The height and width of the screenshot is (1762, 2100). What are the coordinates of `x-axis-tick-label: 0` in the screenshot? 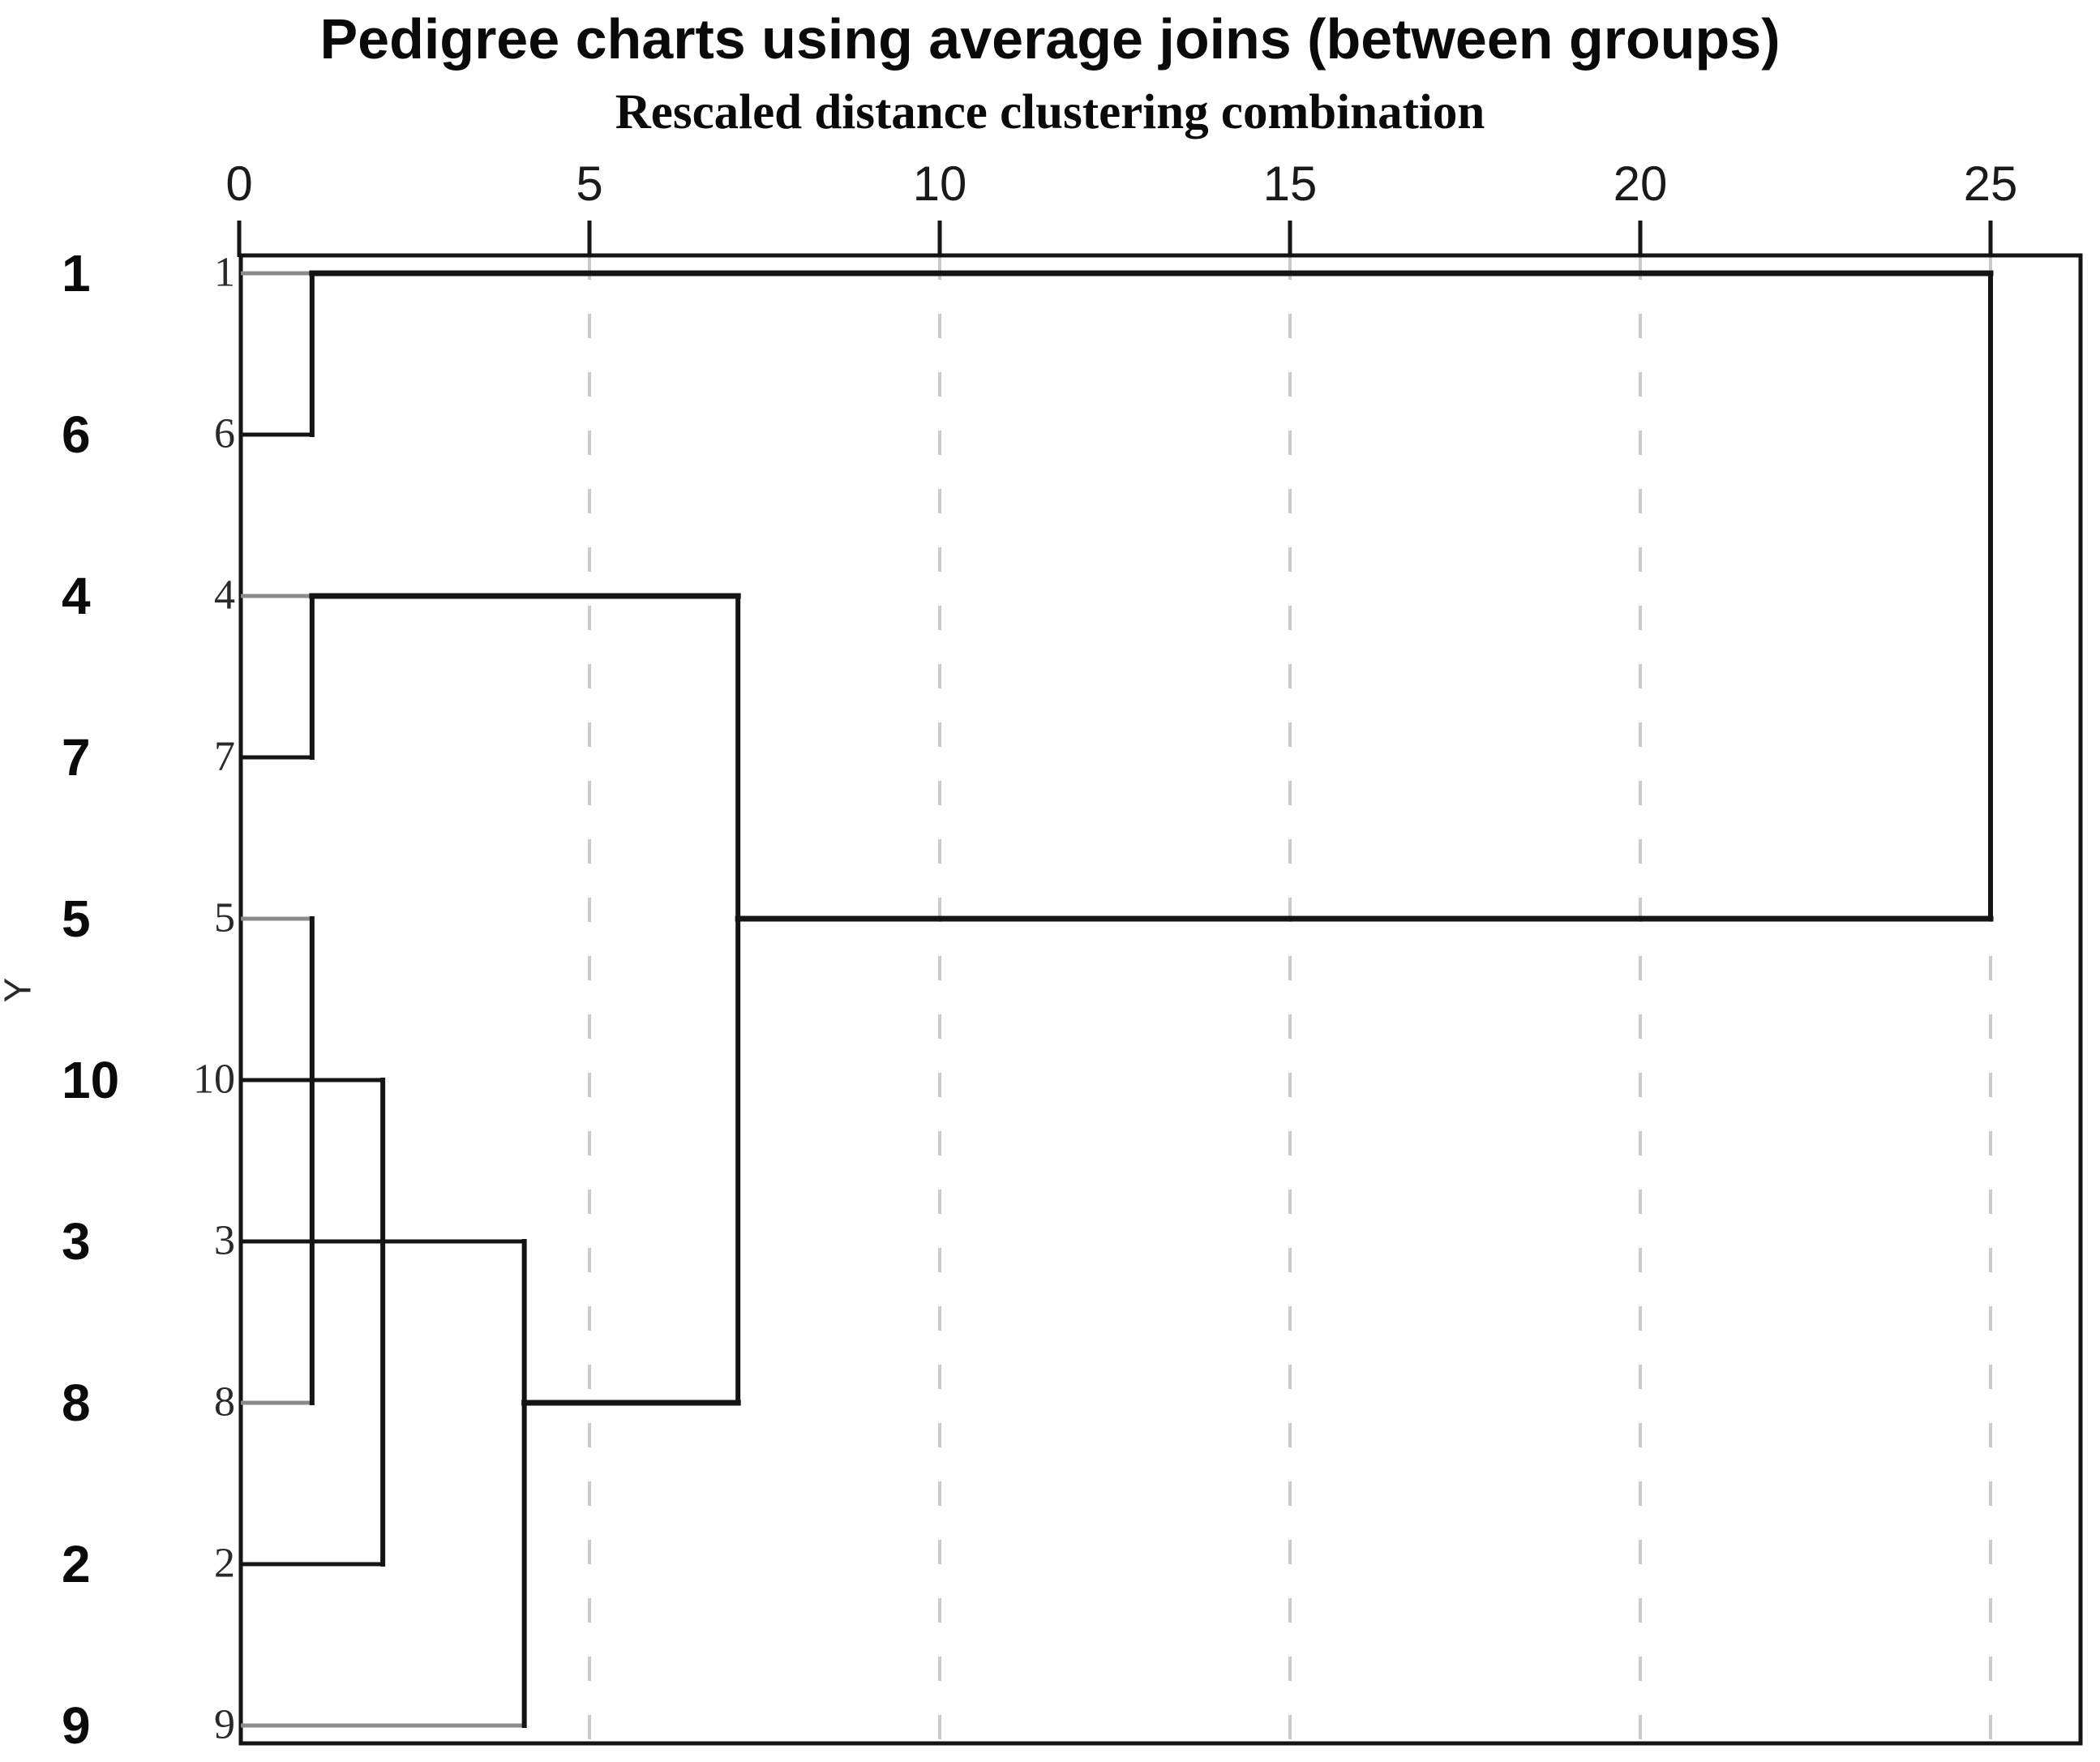 It's located at (239, 183).